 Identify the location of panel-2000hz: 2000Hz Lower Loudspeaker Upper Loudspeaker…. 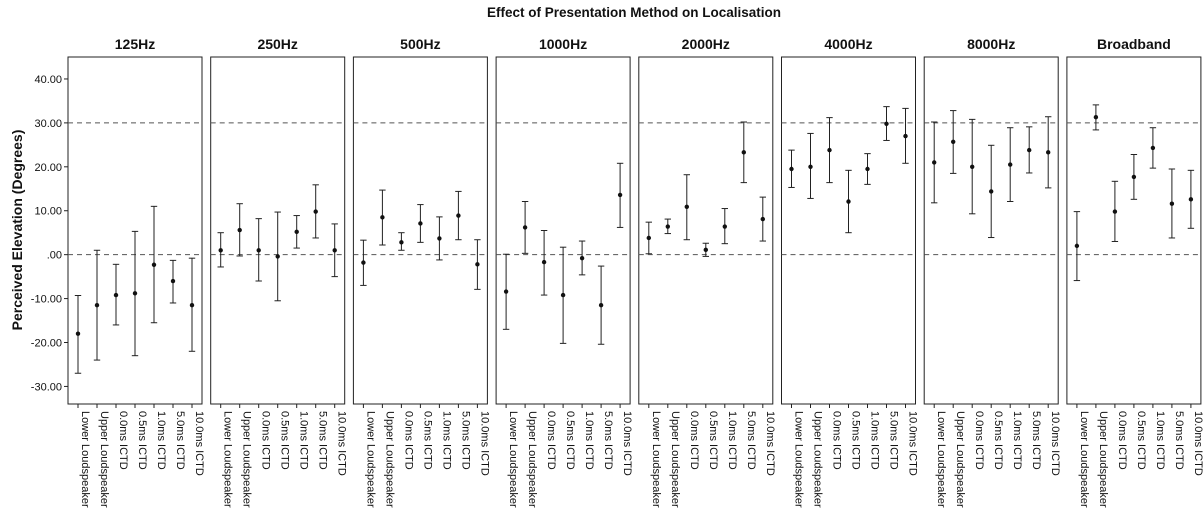
(707, 272).